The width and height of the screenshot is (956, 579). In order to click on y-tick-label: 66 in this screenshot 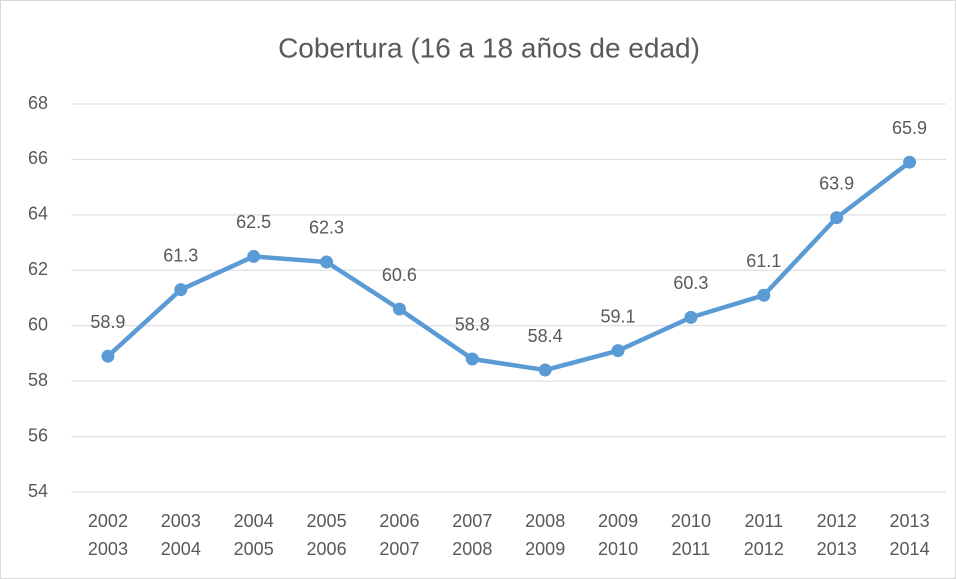, I will do `click(38, 158)`.